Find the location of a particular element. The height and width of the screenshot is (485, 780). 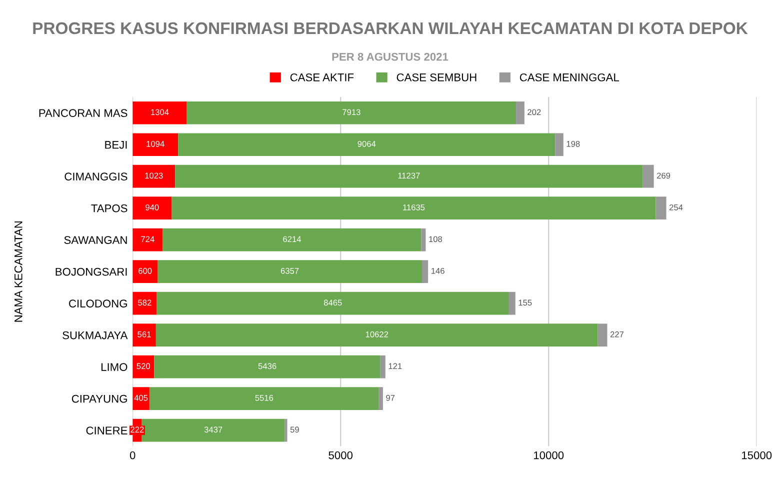

data-label: 227 is located at coordinates (617, 334).